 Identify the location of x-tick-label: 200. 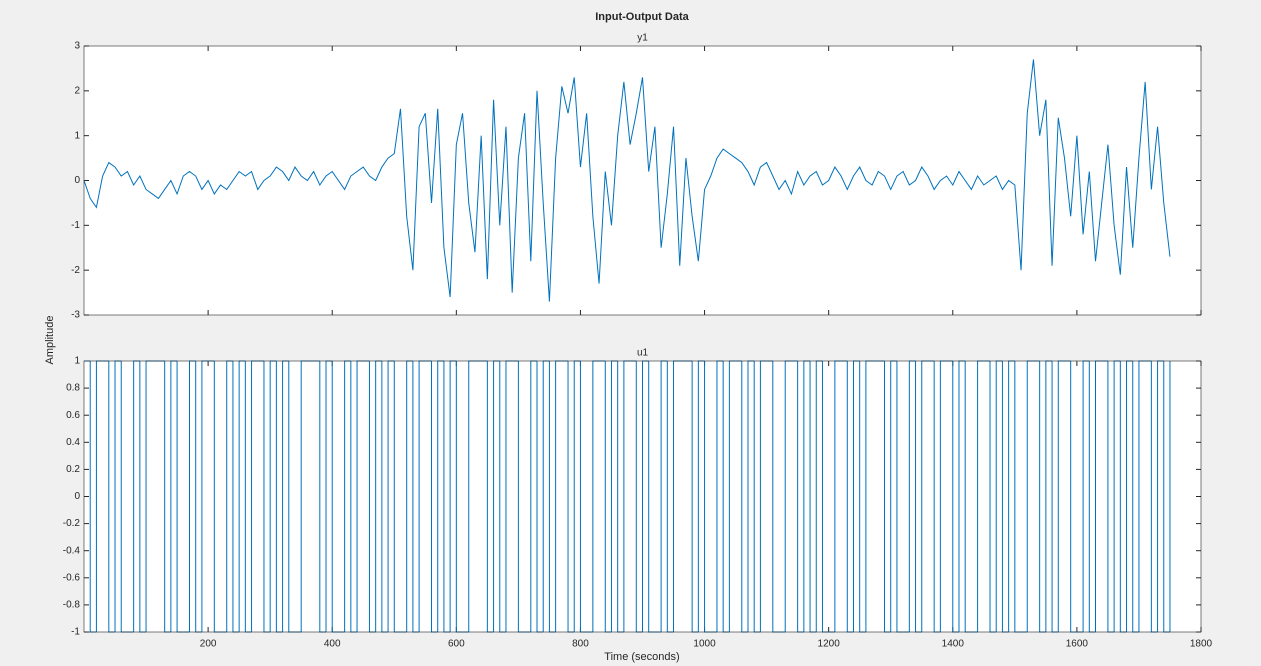
(208, 644).